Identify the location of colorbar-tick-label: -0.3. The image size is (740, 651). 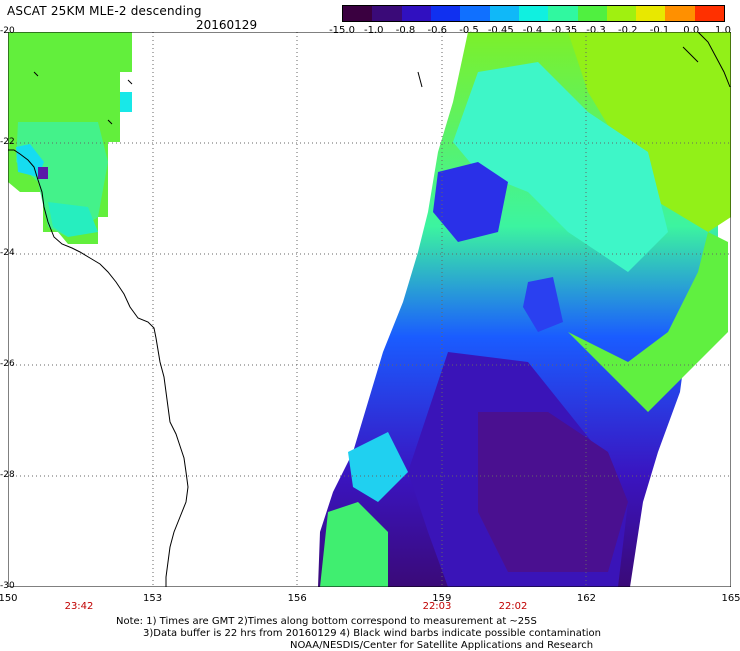
(596, 30).